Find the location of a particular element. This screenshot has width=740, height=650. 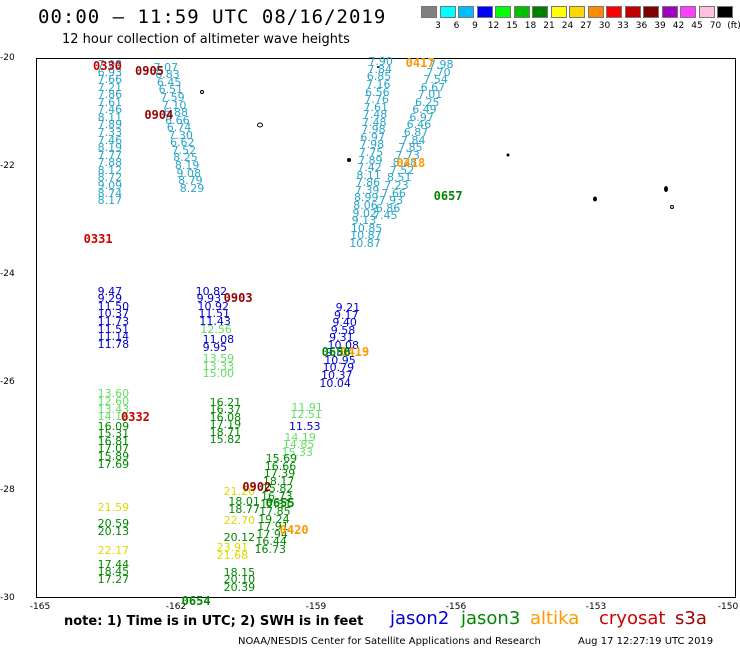

colorbar-label: 39 is located at coordinates (660, 26).